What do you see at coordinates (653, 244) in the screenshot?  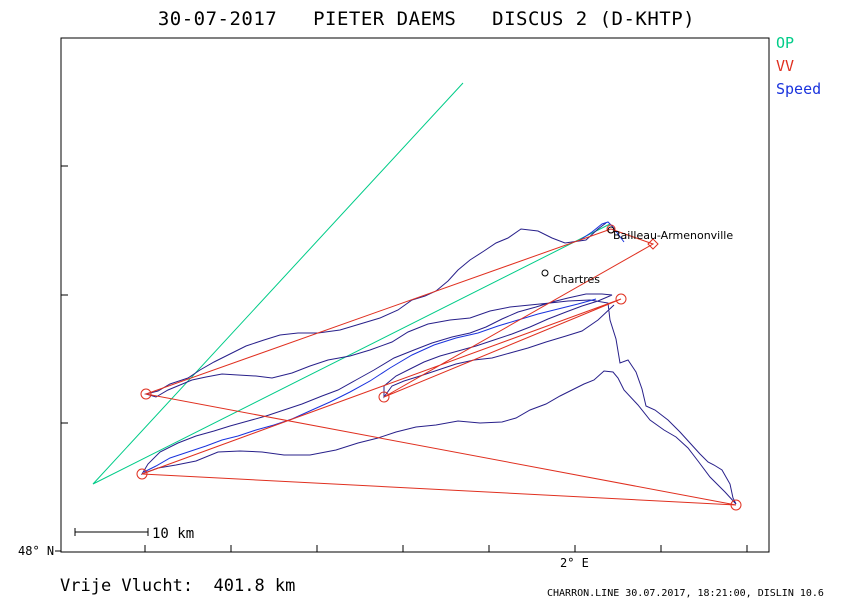 I see `turnpoint-diamond` at bounding box center [653, 244].